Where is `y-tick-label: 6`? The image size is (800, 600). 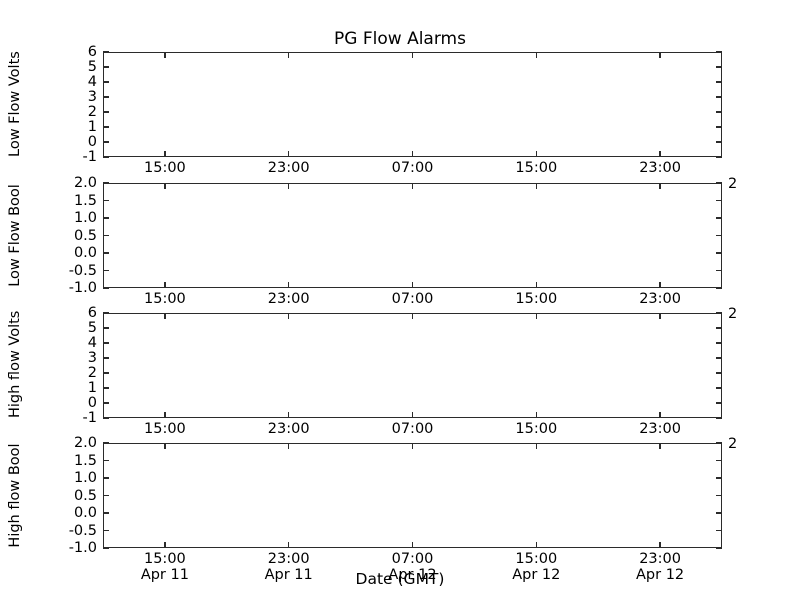 y-tick-label: 6 is located at coordinates (92, 52).